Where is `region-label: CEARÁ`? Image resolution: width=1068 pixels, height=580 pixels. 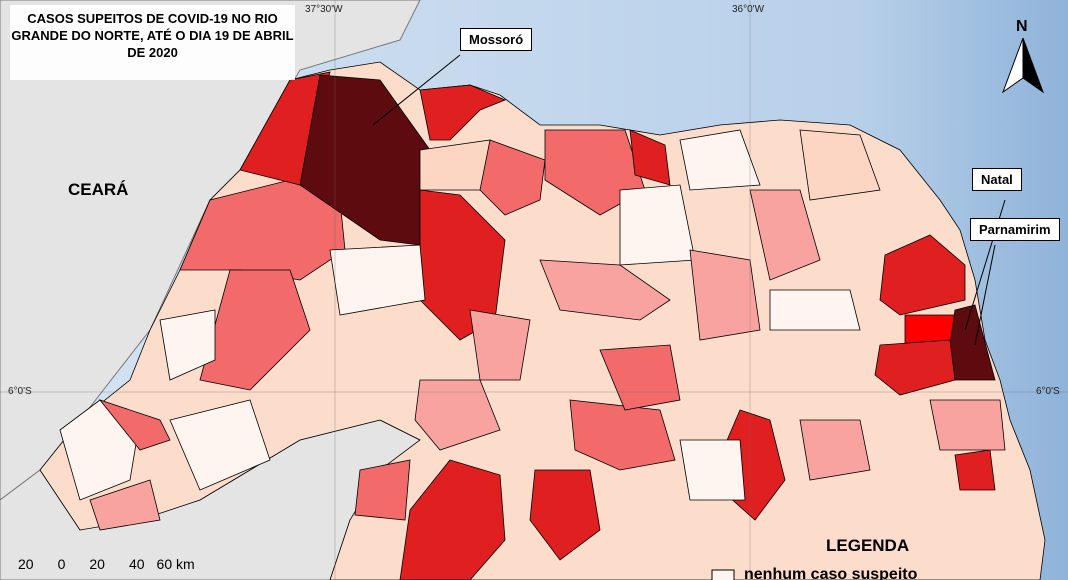 region-label: CEARÁ is located at coordinates (98, 189).